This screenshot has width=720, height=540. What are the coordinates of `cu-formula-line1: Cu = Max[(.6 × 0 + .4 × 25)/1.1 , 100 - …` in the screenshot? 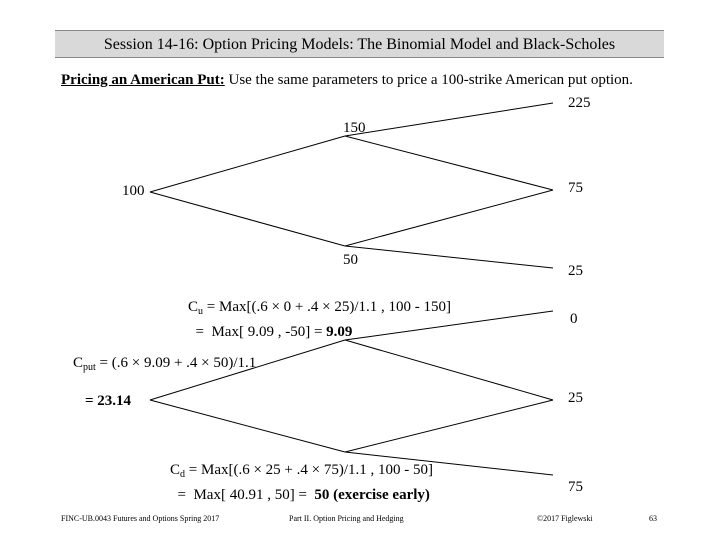 It's located at (319, 308).